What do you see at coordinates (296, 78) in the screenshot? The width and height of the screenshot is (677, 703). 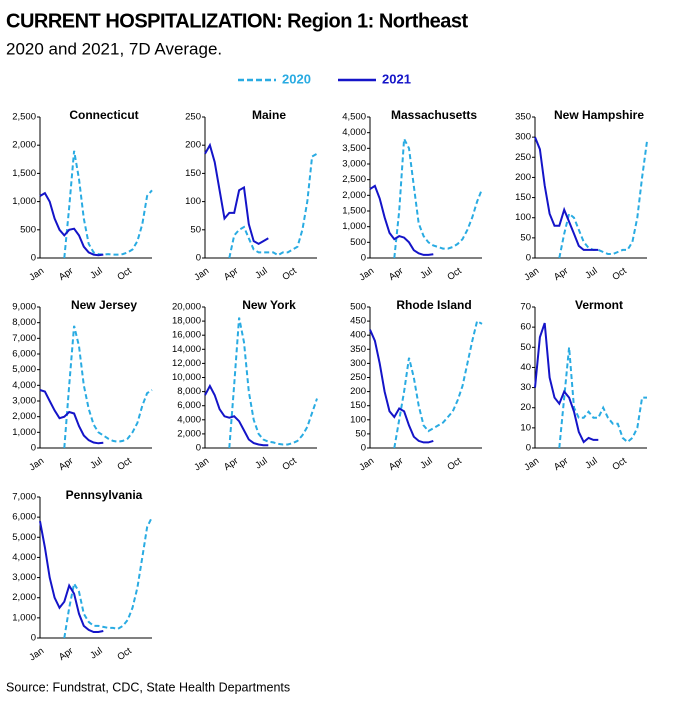 I see `legend-label: 2020` at bounding box center [296, 78].